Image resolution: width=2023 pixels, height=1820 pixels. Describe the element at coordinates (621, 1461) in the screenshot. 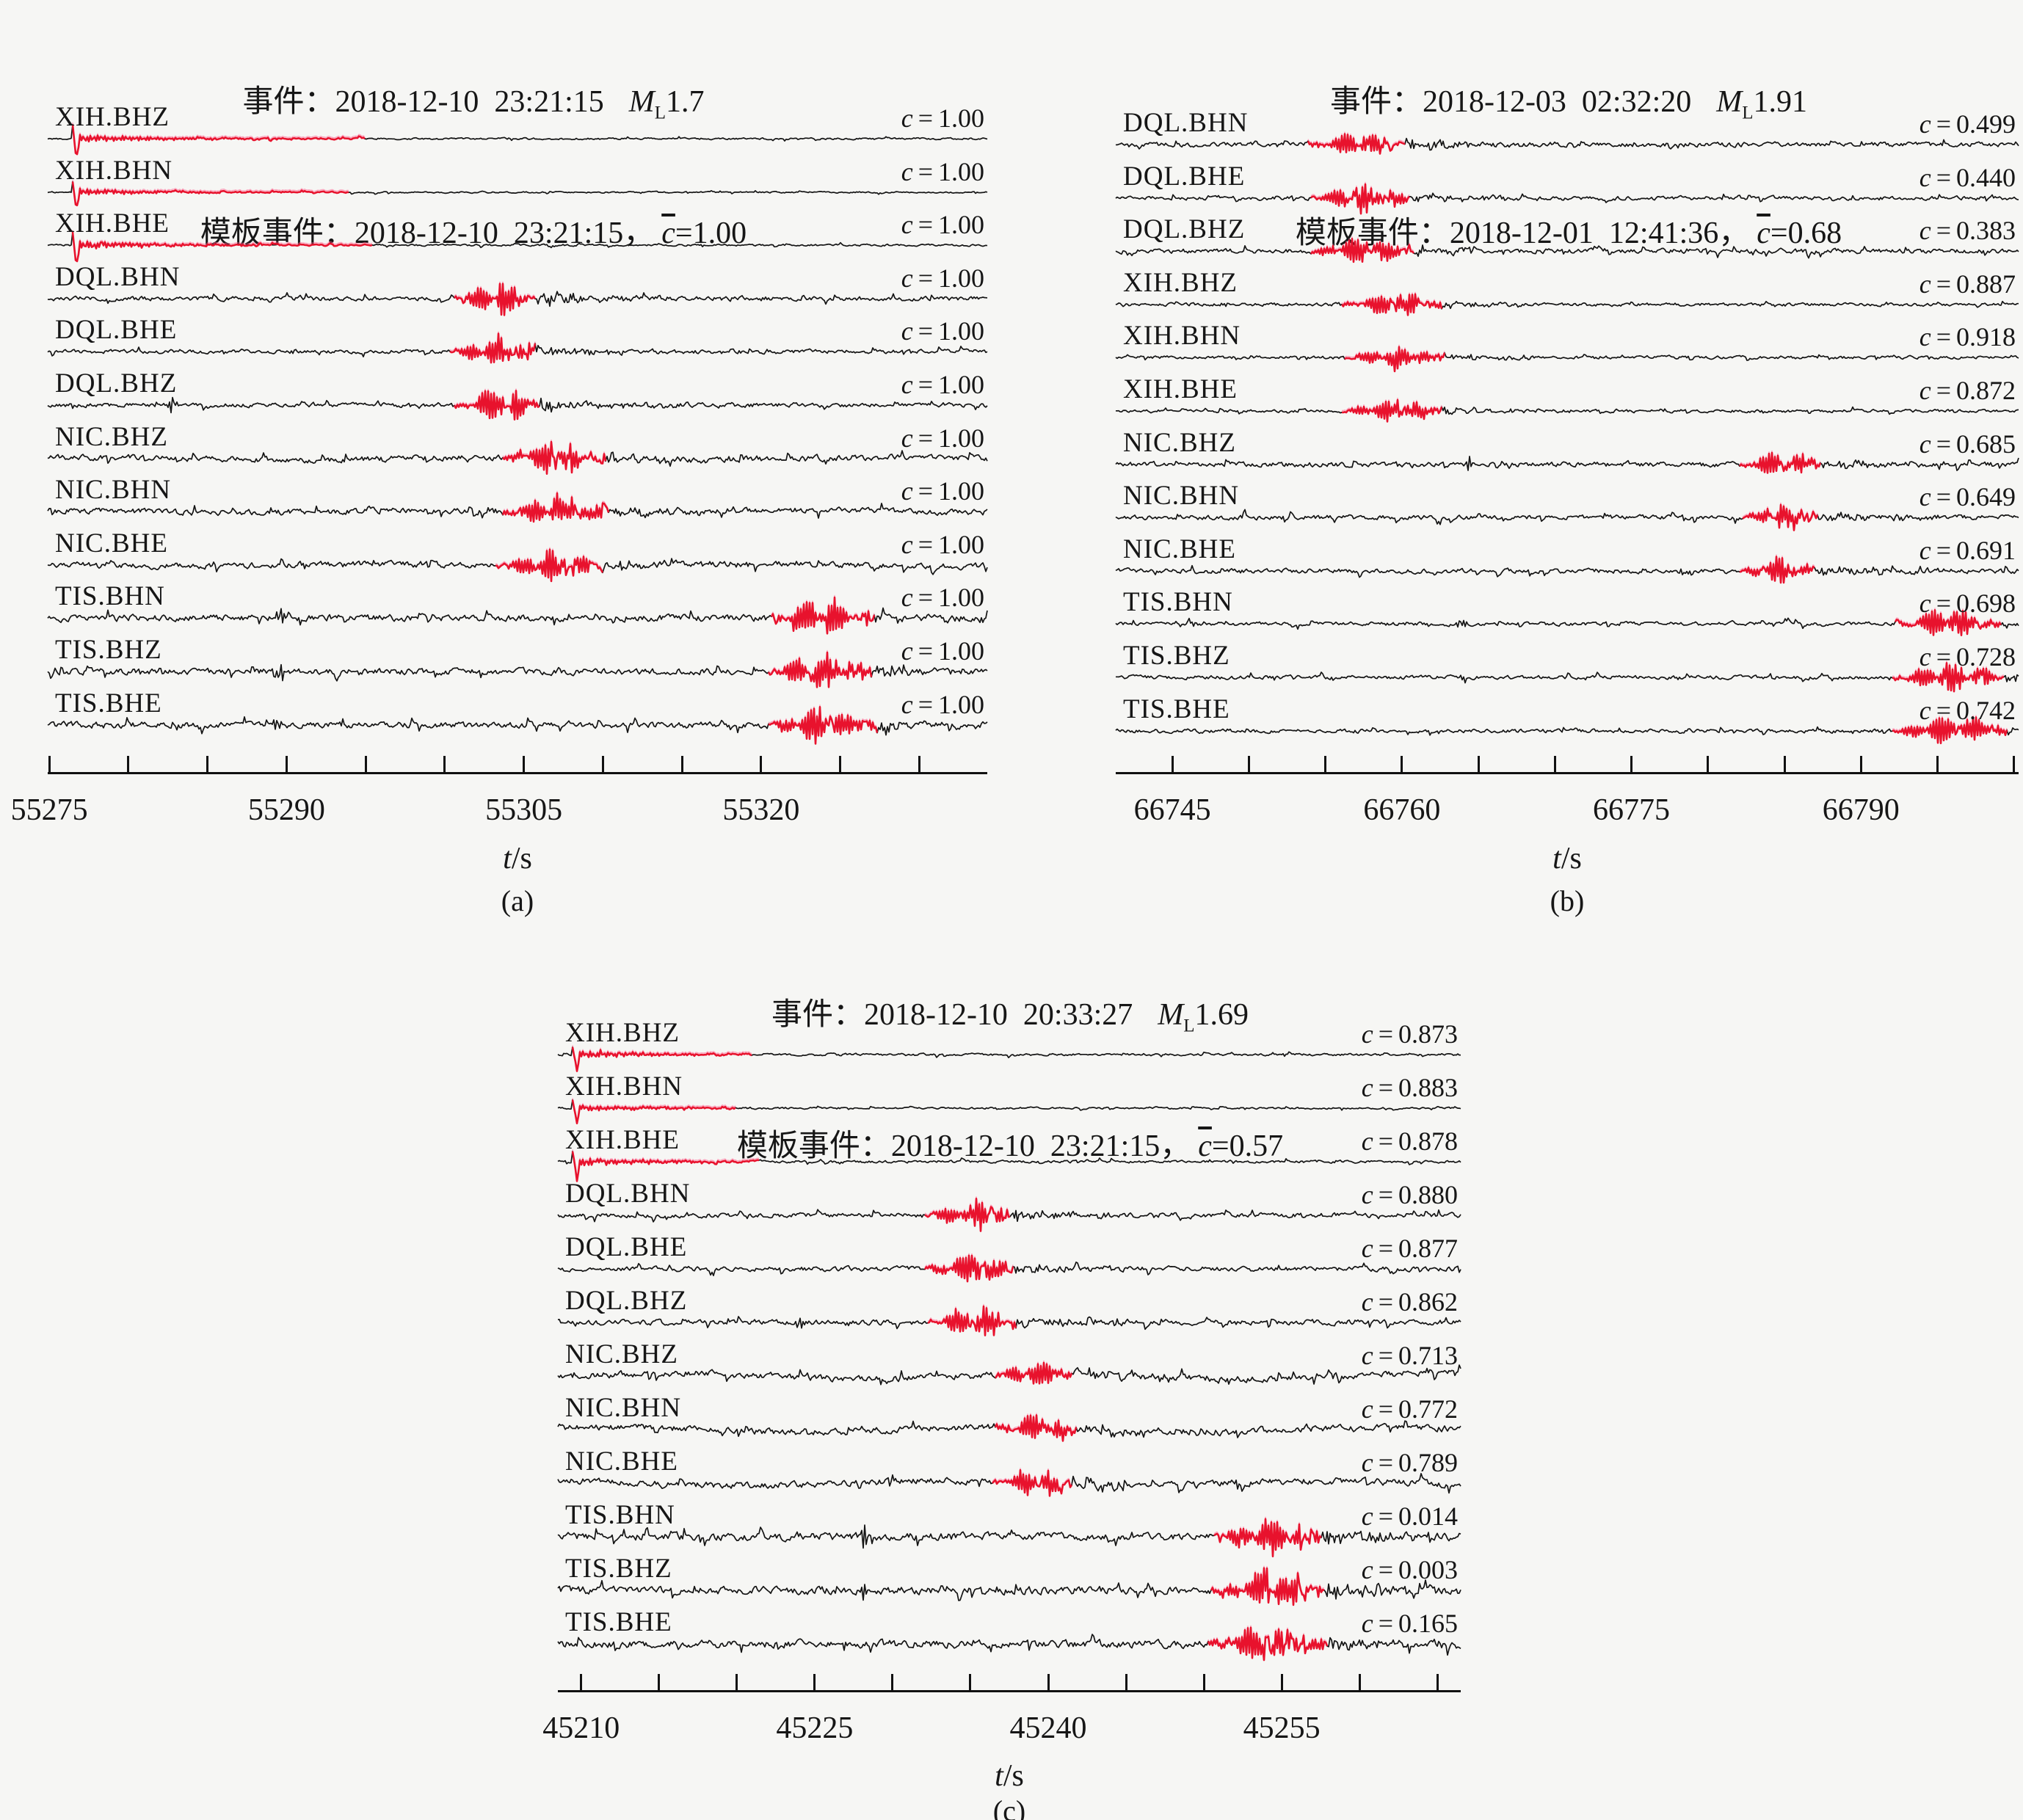

I see `trace-label: NIC.BHE` at that location.